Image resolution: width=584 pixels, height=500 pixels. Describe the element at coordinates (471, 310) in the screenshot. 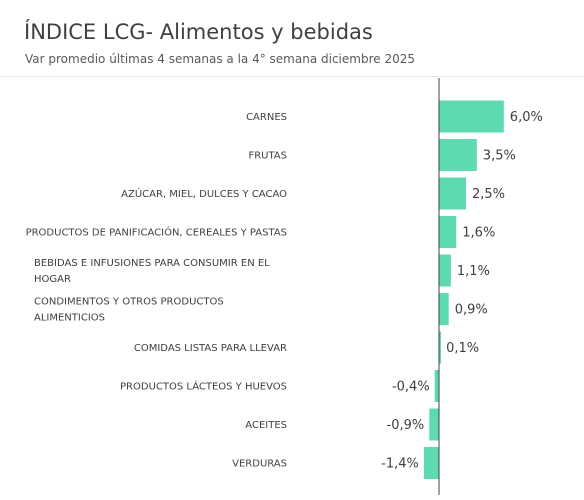

I see `value-label-condimentos-y-otros-productos-alimenticios: 0,9%` at that location.